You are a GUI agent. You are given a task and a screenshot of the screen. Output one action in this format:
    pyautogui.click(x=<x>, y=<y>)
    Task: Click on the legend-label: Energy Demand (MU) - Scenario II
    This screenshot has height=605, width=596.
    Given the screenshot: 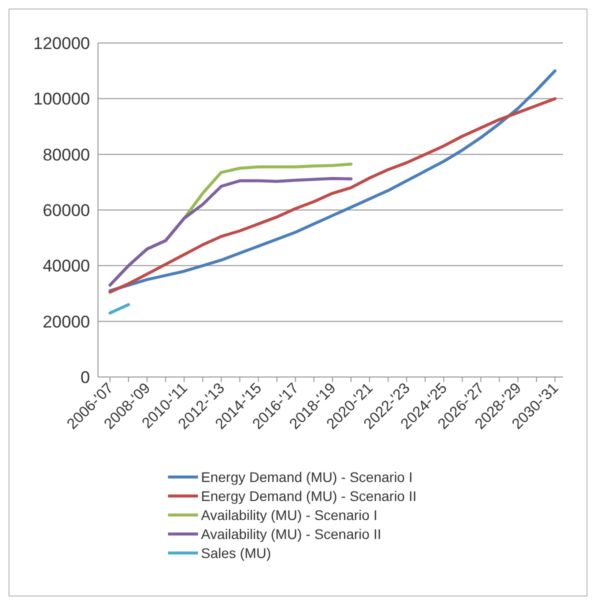 What is the action you would take?
    pyautogui.click(x=309, y=496)
    